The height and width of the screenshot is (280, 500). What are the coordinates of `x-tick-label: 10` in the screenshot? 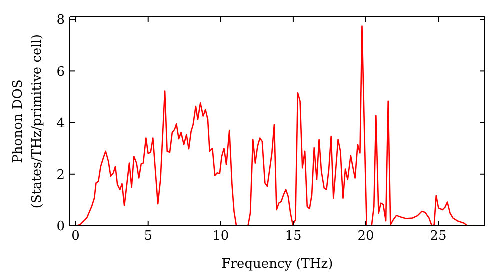 It's located at (221, 236).